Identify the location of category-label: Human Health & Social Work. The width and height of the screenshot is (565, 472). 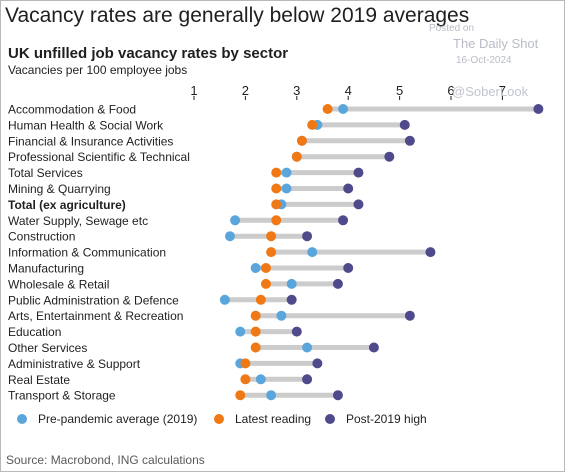
(86, 125).